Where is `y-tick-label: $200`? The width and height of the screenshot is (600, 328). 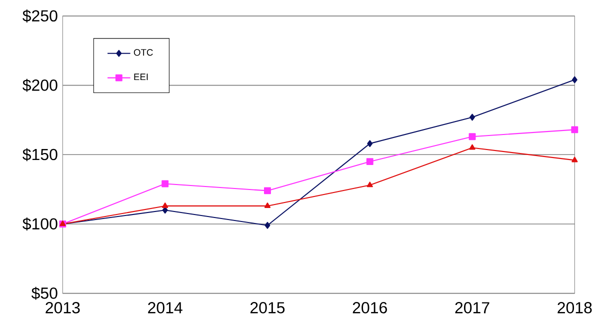
y-tick-label: $200 is located at coordinates (40, 85).